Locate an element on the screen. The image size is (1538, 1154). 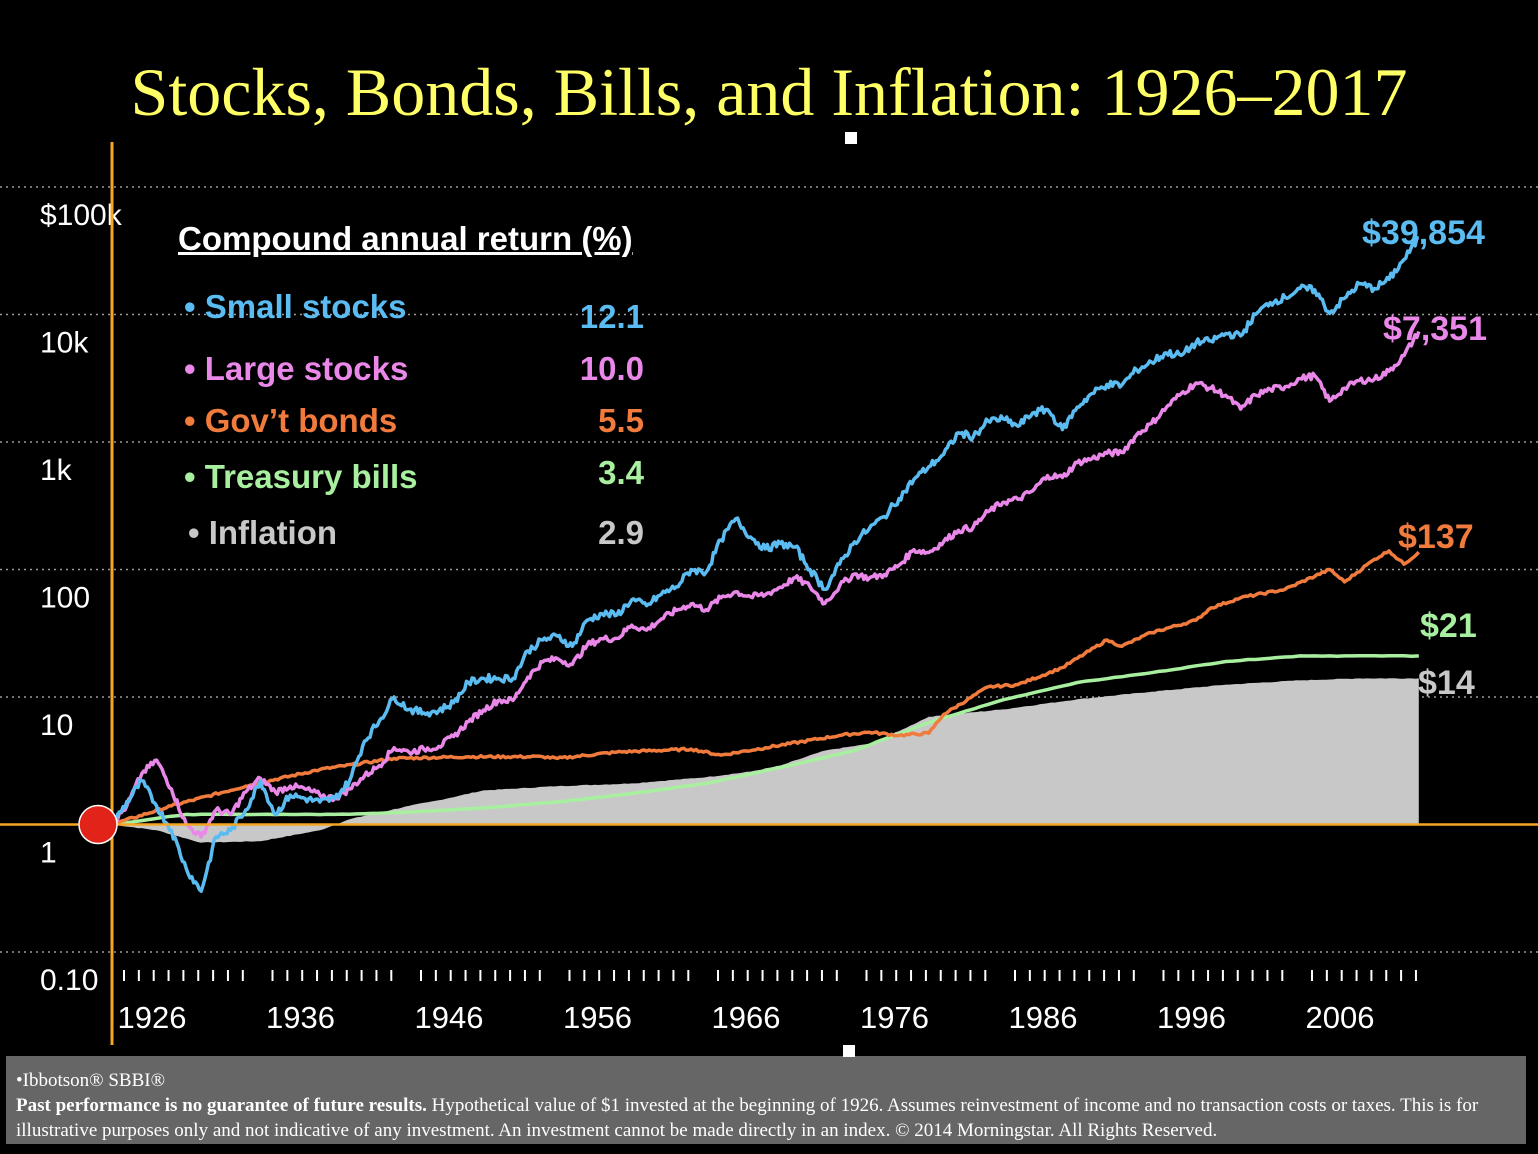
legend-label-small-stocks: • Small stocks is located at coordinates (295, 306).